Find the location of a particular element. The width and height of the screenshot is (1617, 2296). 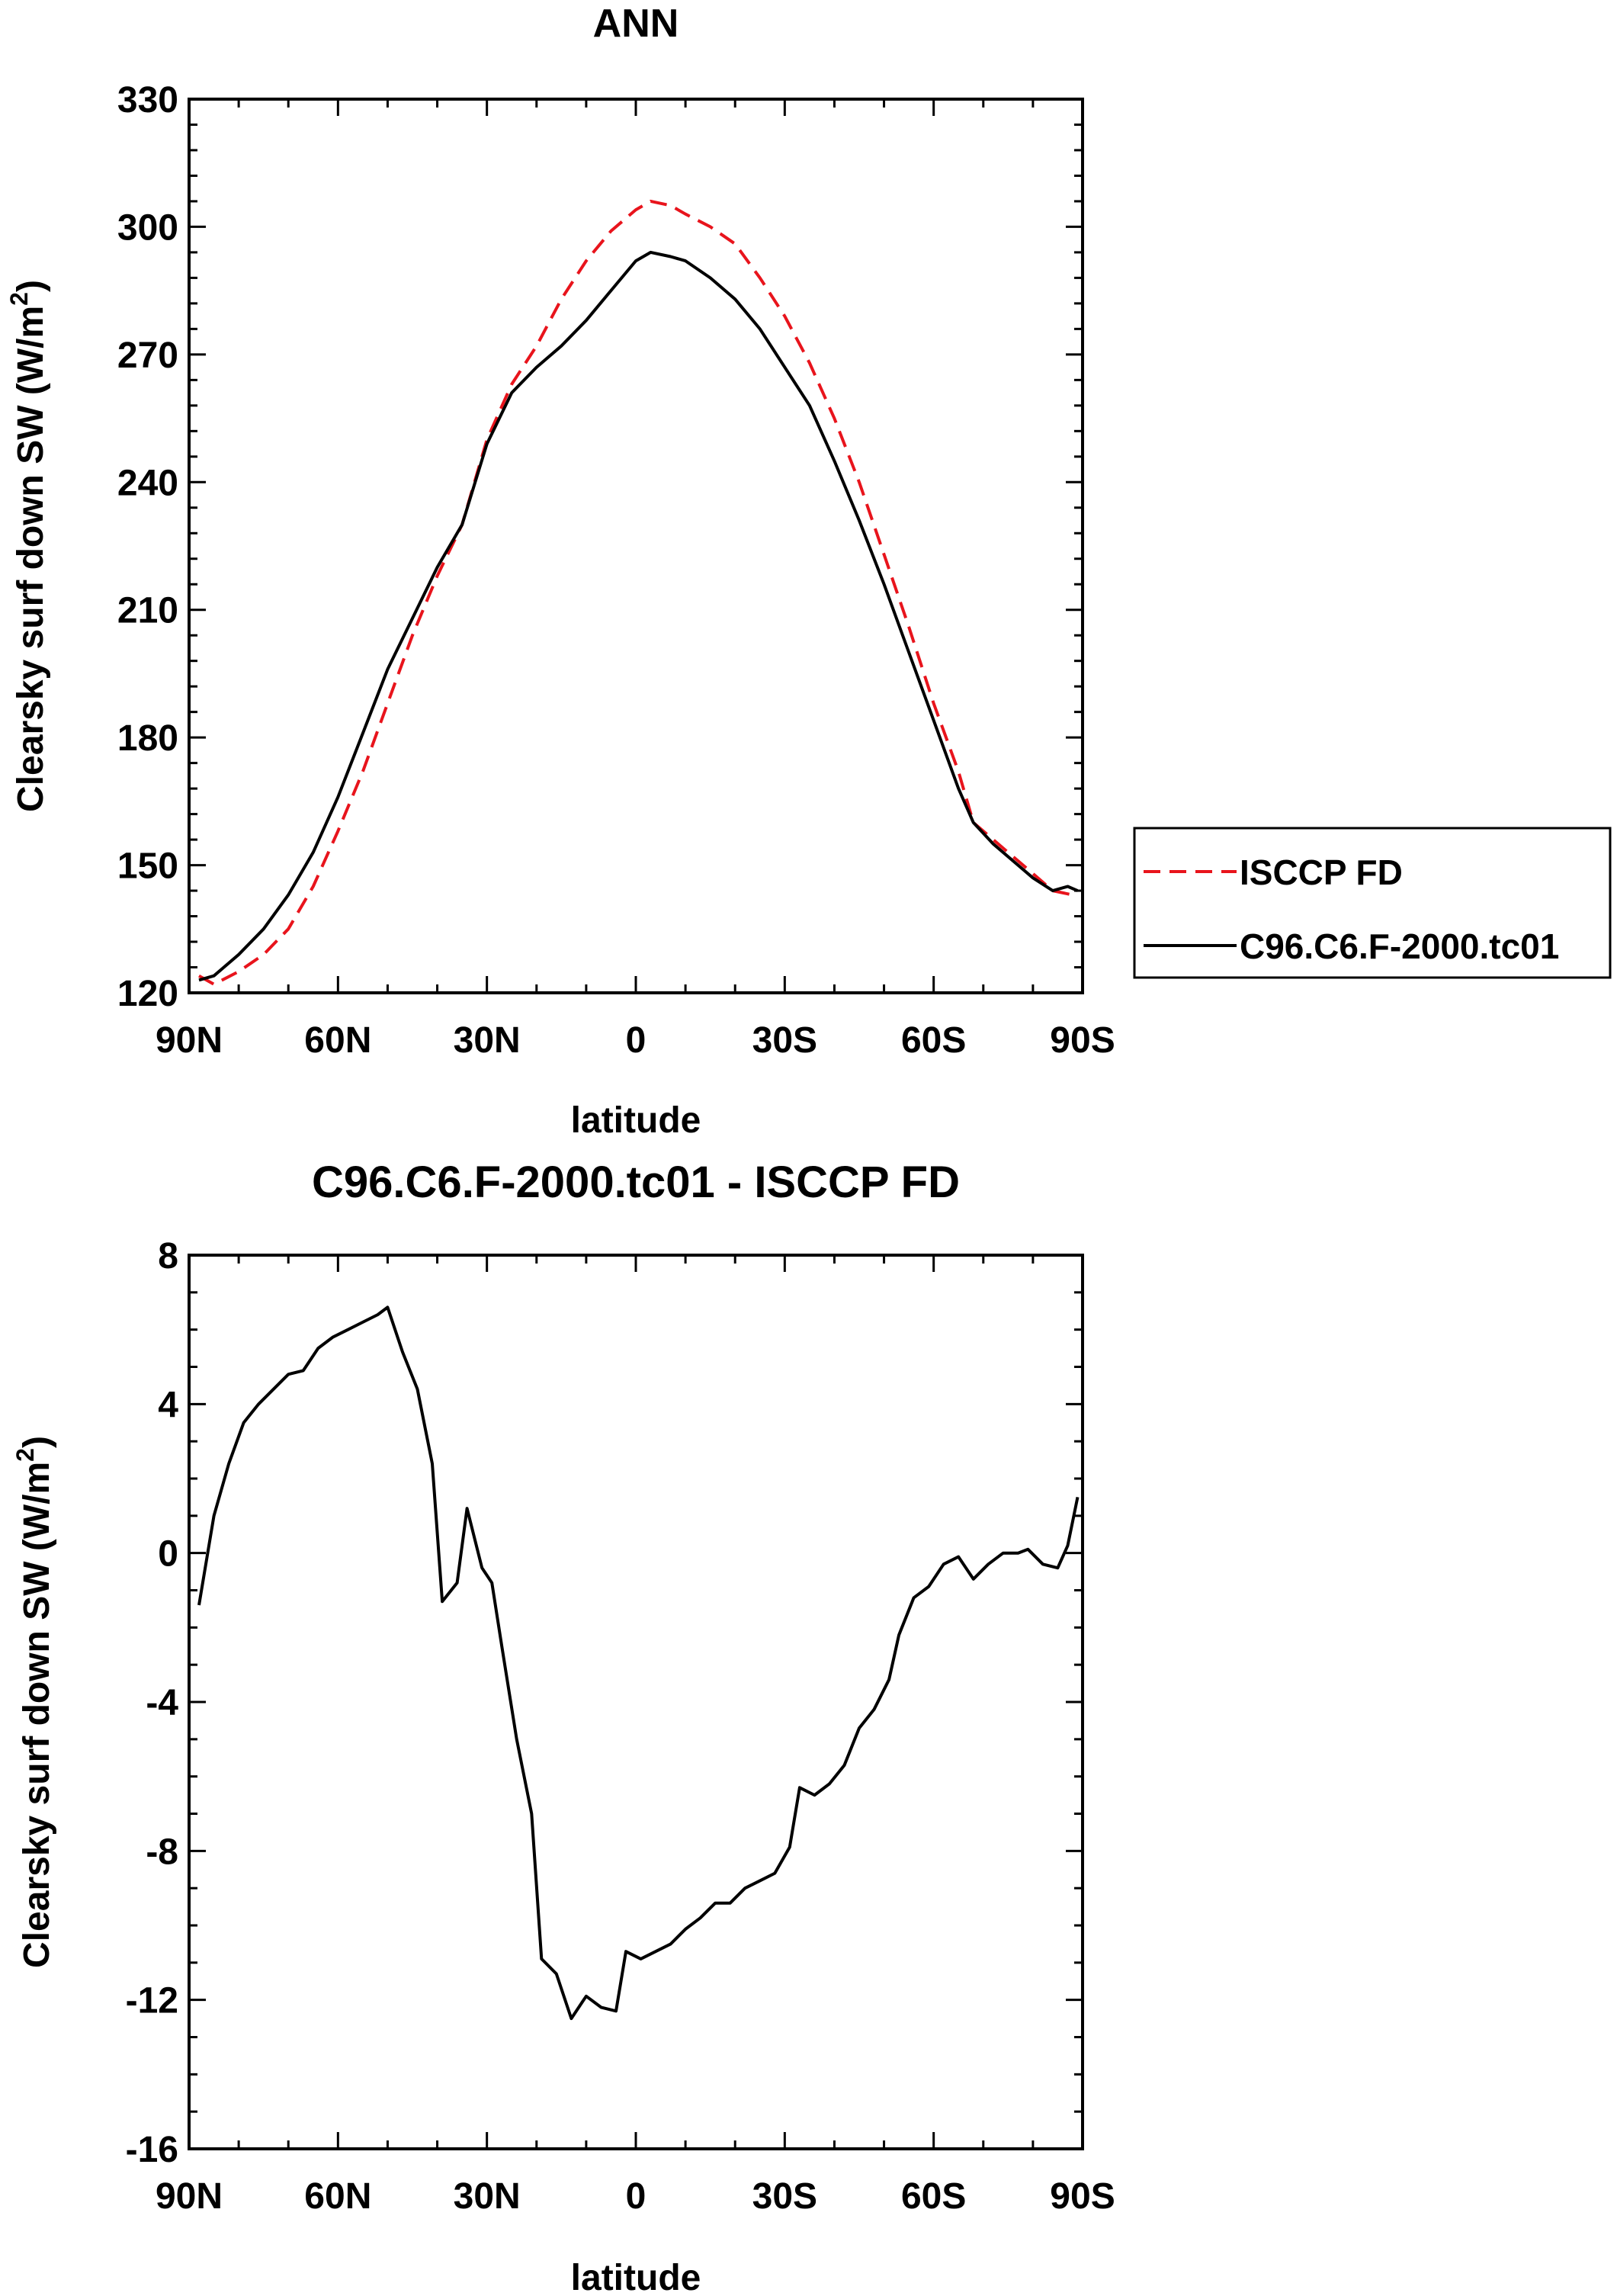

legend-box is located at coordinates (1373, 903).